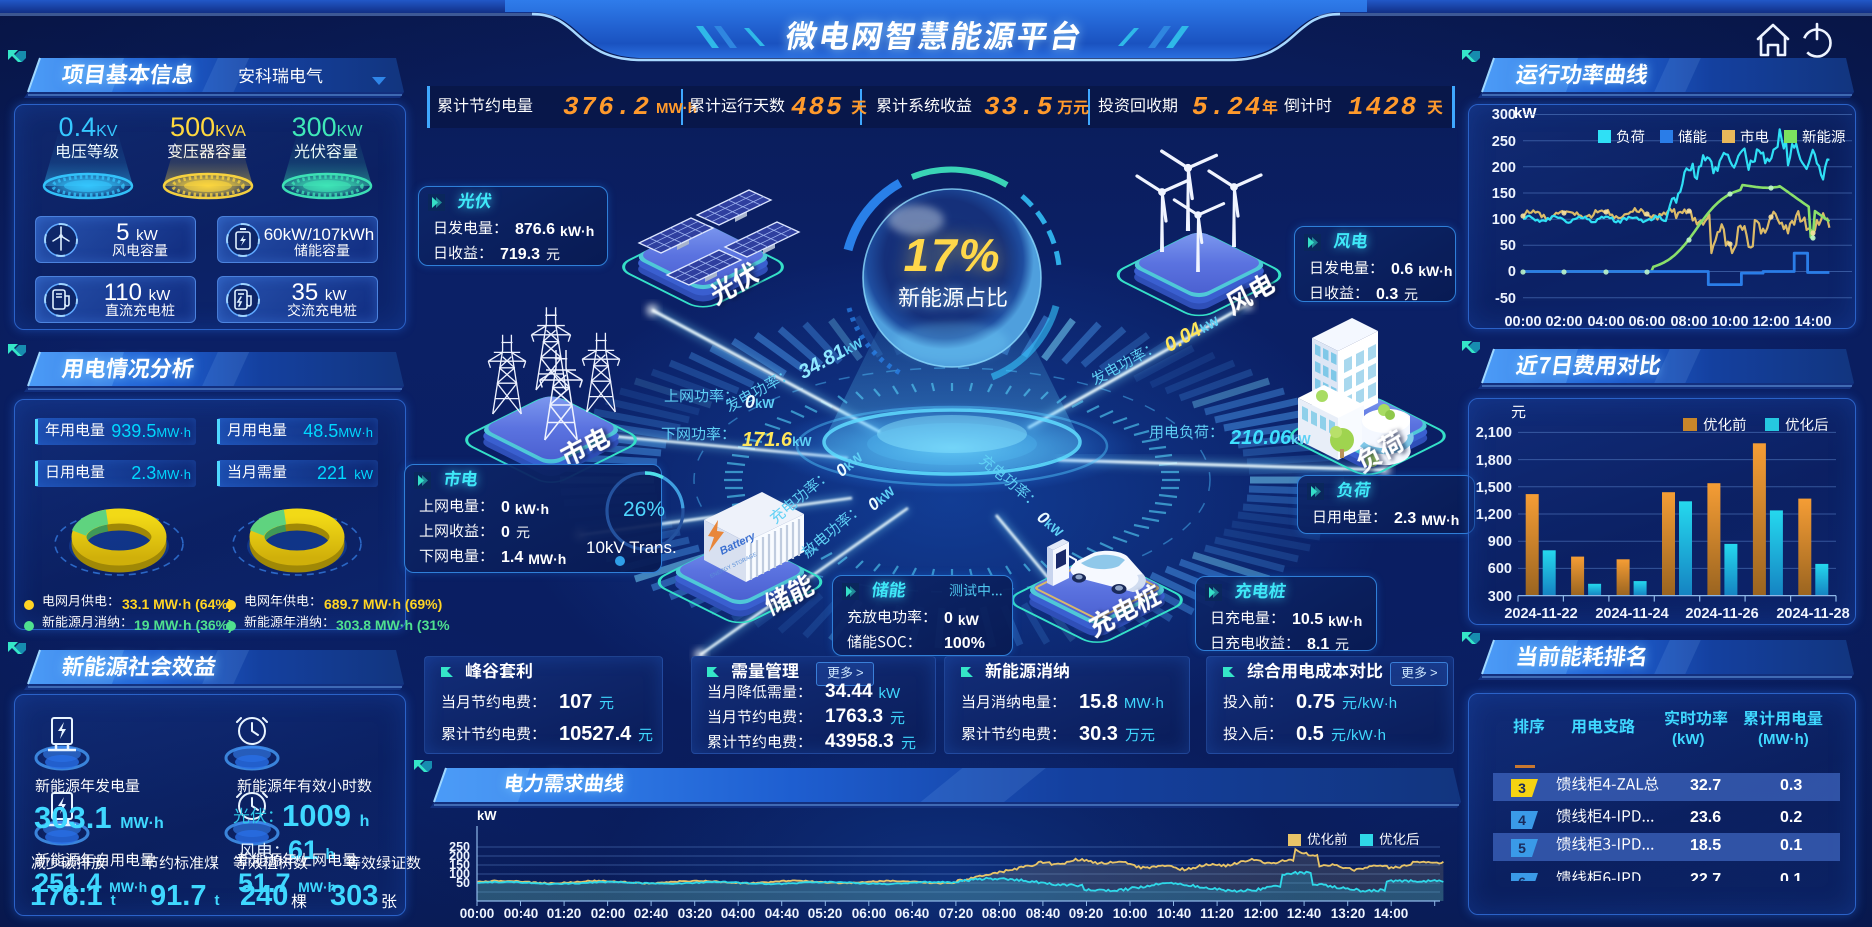 This screenshot has width=1872, height=927. What do you see at coordinates (1522, 848) in the screenshot?
I see `svg-text: 5` at bounding box center [1522, 848].